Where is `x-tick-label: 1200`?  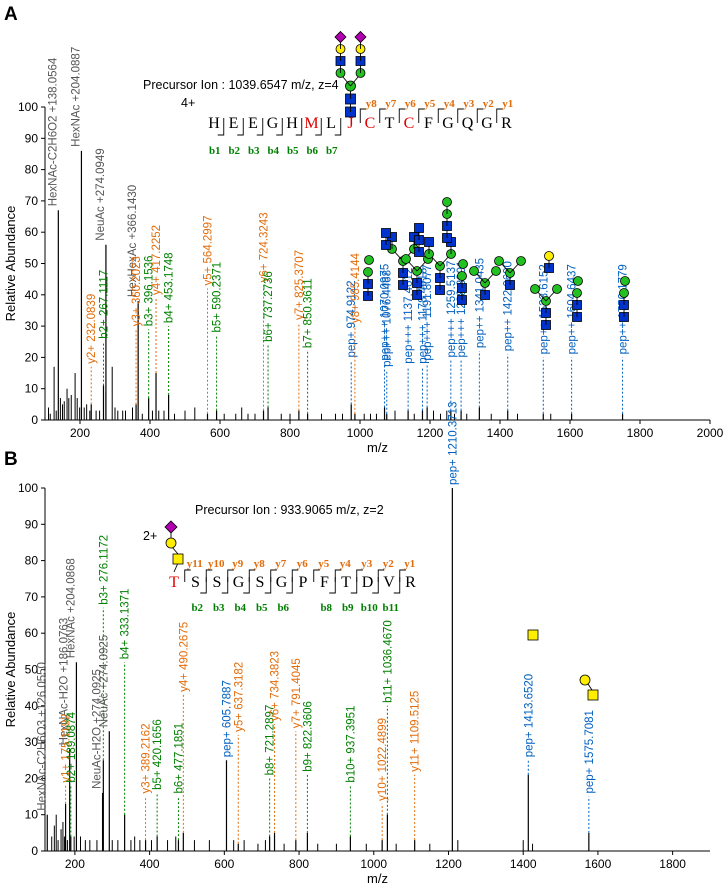
x-tick-label: 1200 is located at coordinates (448, 864).